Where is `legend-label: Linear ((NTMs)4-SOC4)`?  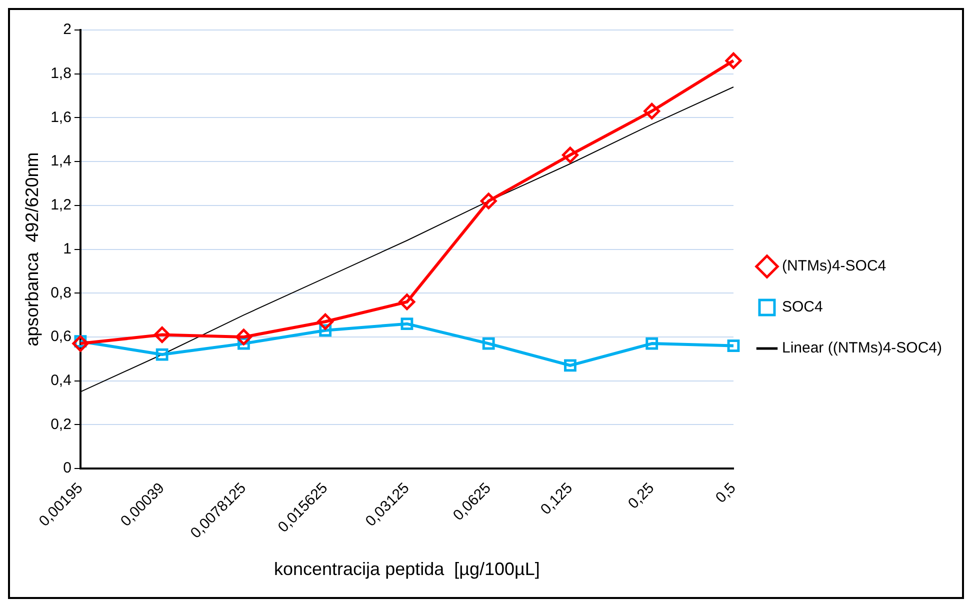
legend-label: Linear ((NTMs)4-SOC4) is located at coordinates (862, 348).